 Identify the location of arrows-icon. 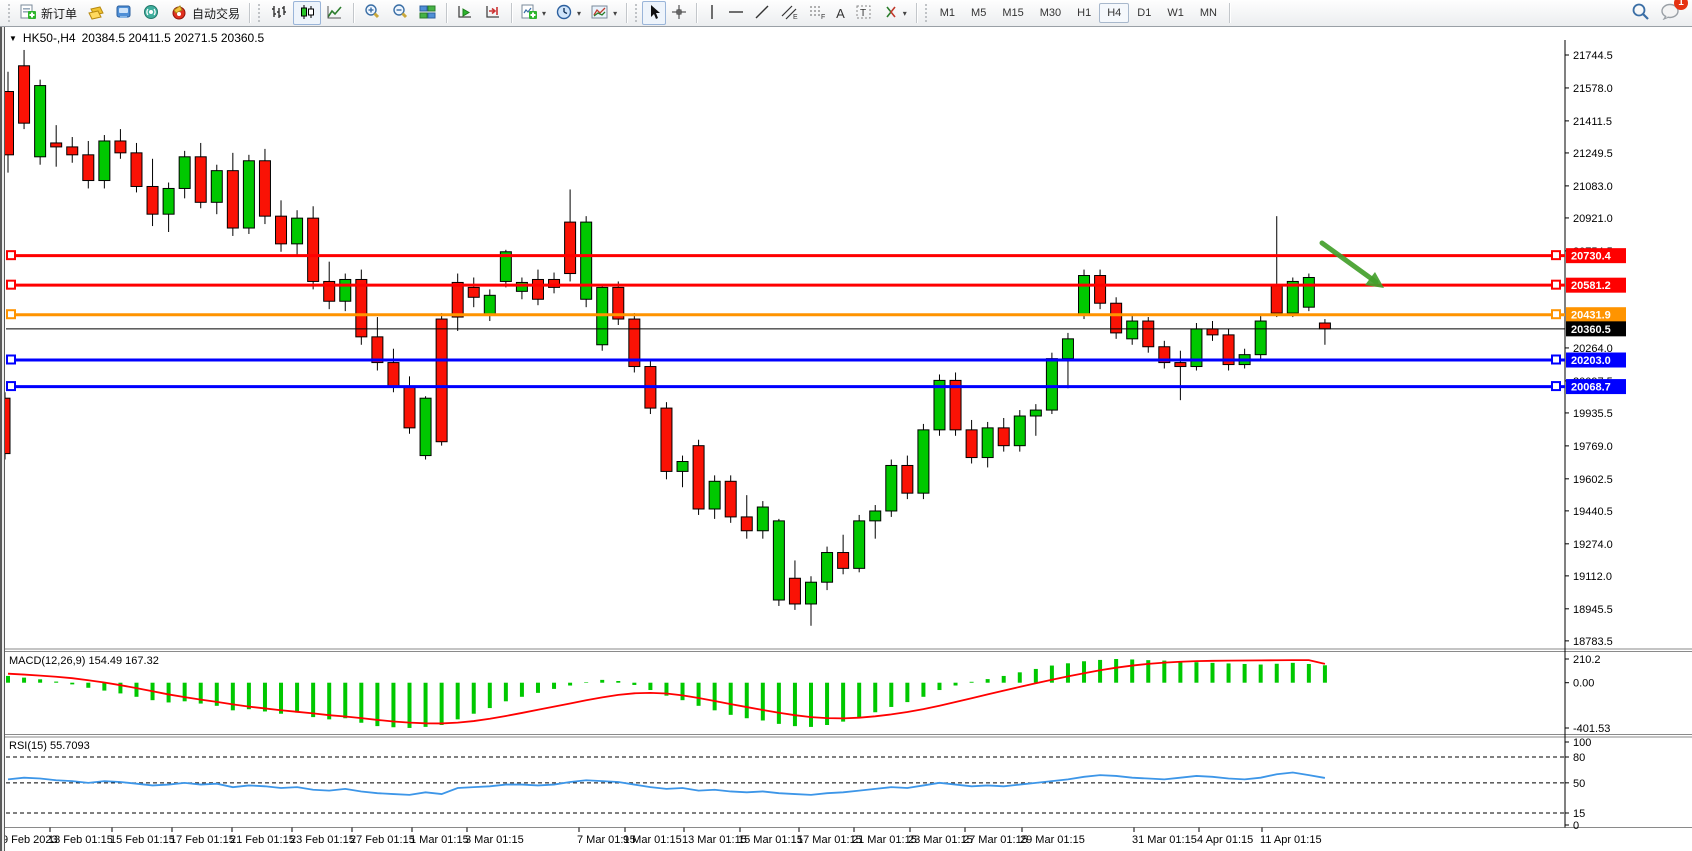
(891, 13).